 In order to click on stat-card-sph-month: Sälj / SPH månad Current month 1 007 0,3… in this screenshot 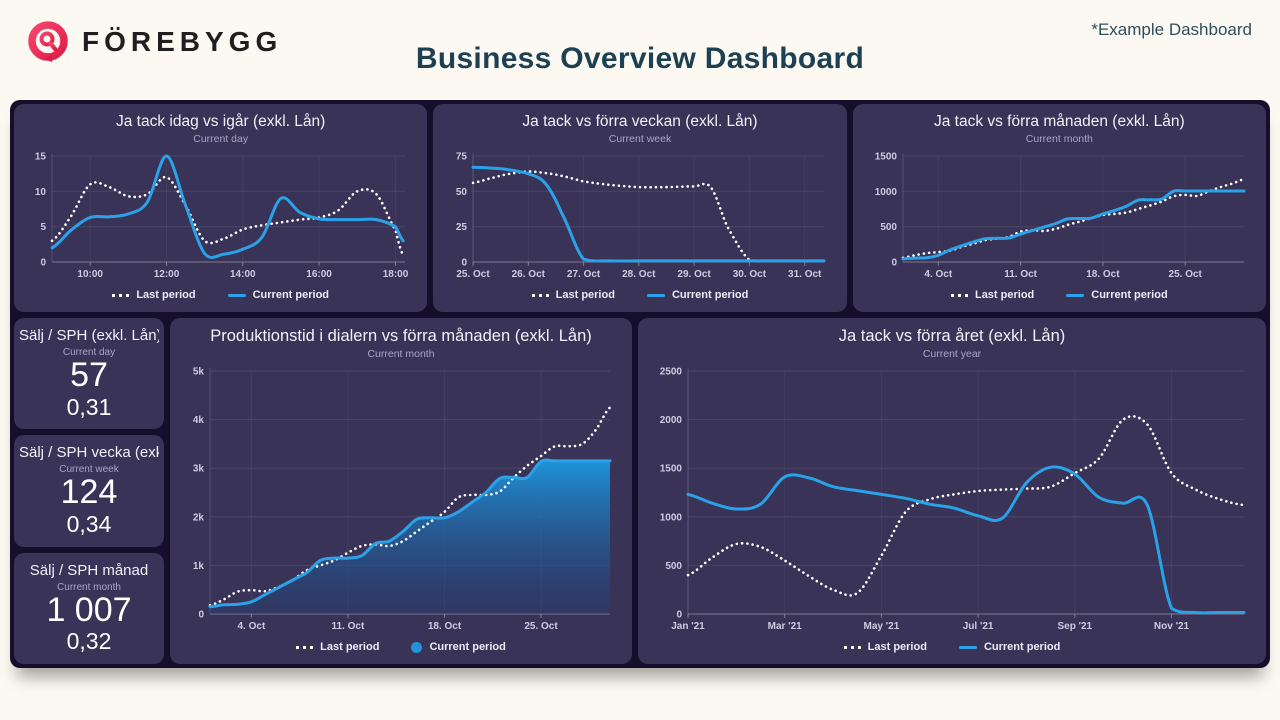, I will do `click(89, 608)`.